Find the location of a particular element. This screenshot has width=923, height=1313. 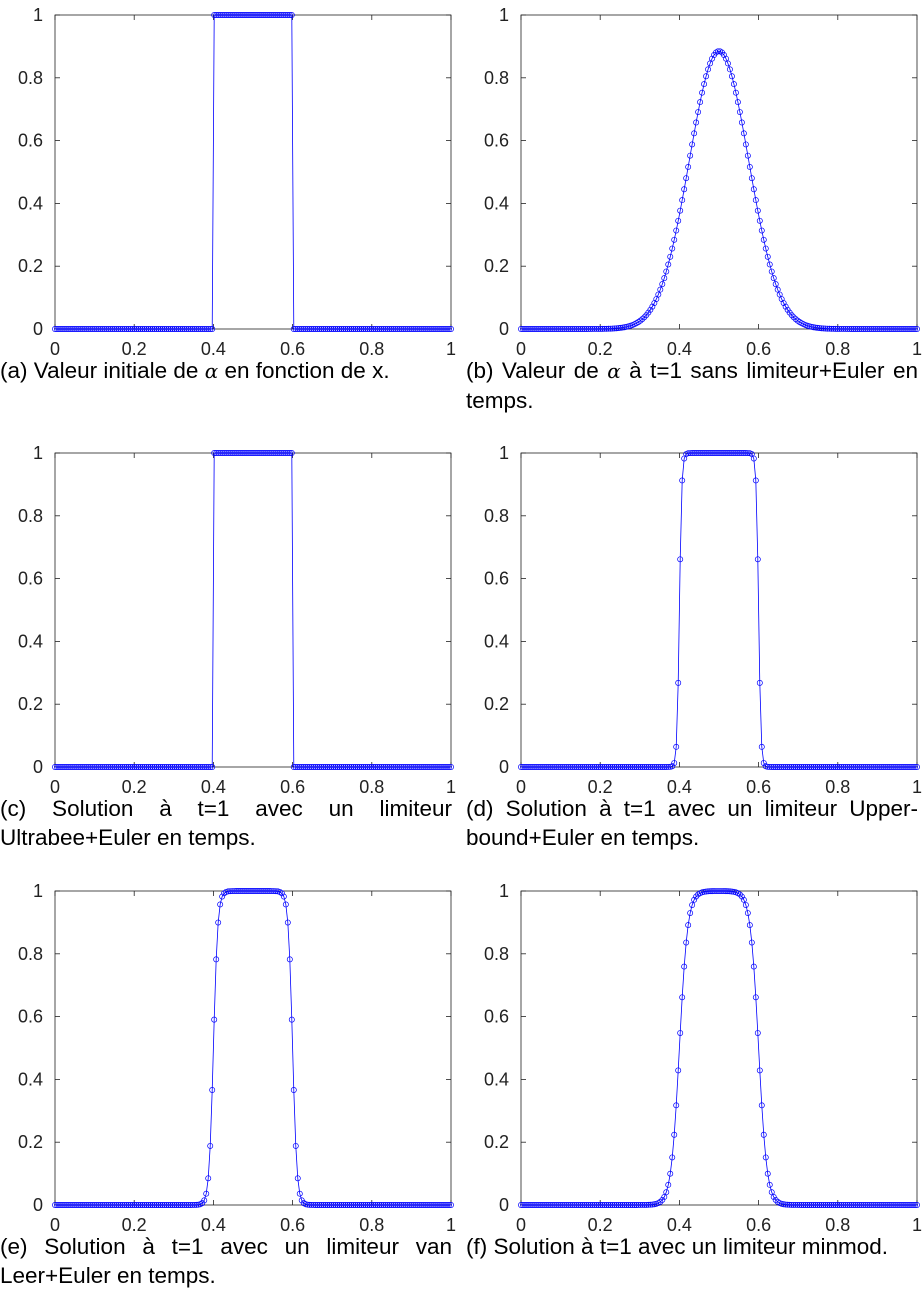

y-tick-label: 1 is located at coordinates (38, 891).